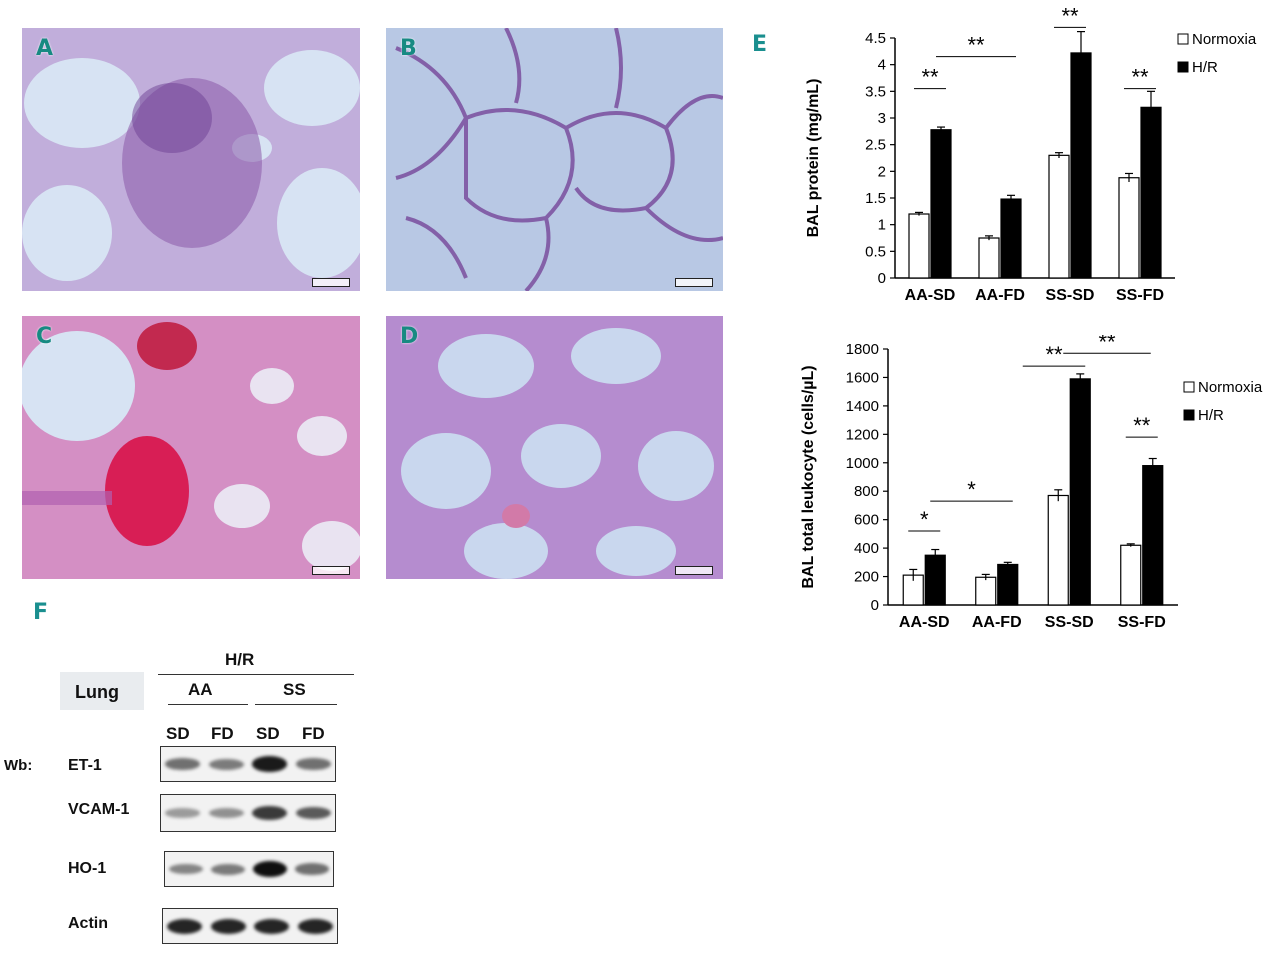 The height and width of the screenshot is (954, 1280). I want to click on category-label: SS-FD, so click(1140, 295).